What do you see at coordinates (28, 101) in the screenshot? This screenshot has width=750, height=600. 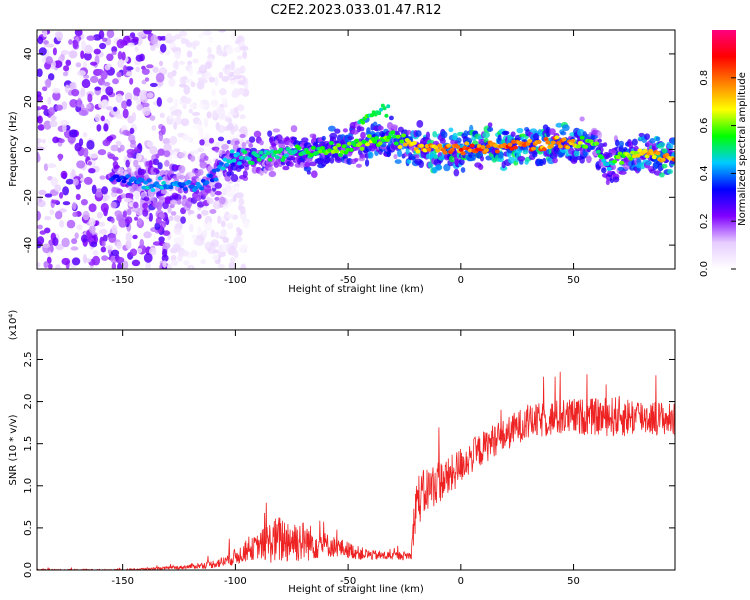 I see `y-tick-label: 20` at bounding box center [28, 101].